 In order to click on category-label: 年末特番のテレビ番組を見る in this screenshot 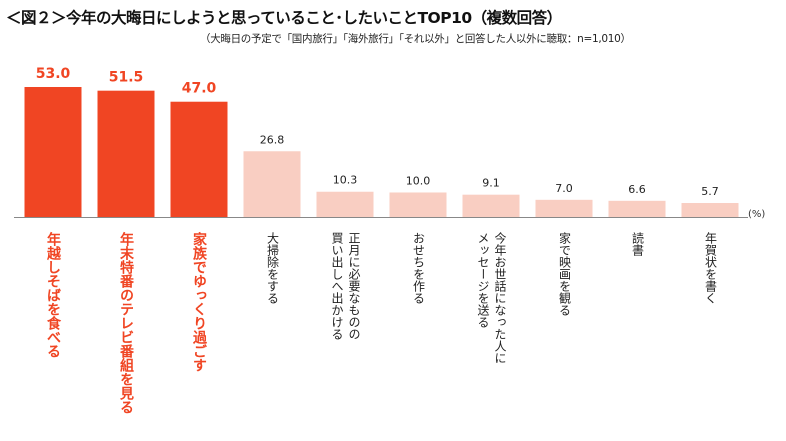, I will do `click(126, 323)`.